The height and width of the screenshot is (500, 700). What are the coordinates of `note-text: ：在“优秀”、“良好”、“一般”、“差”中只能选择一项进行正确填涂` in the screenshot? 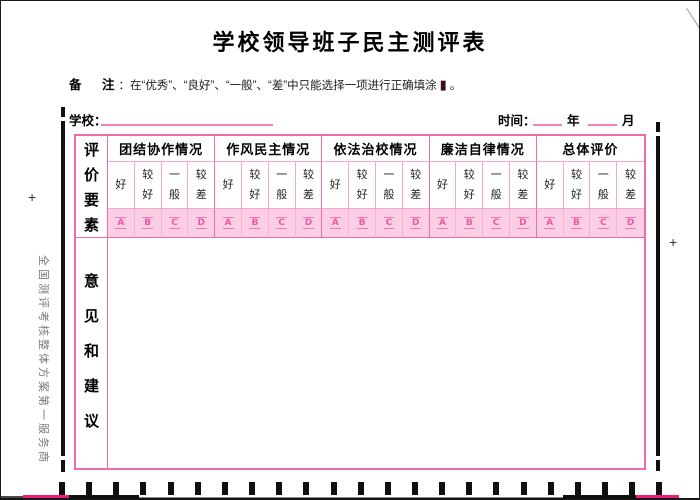 It's located at (277, 86).